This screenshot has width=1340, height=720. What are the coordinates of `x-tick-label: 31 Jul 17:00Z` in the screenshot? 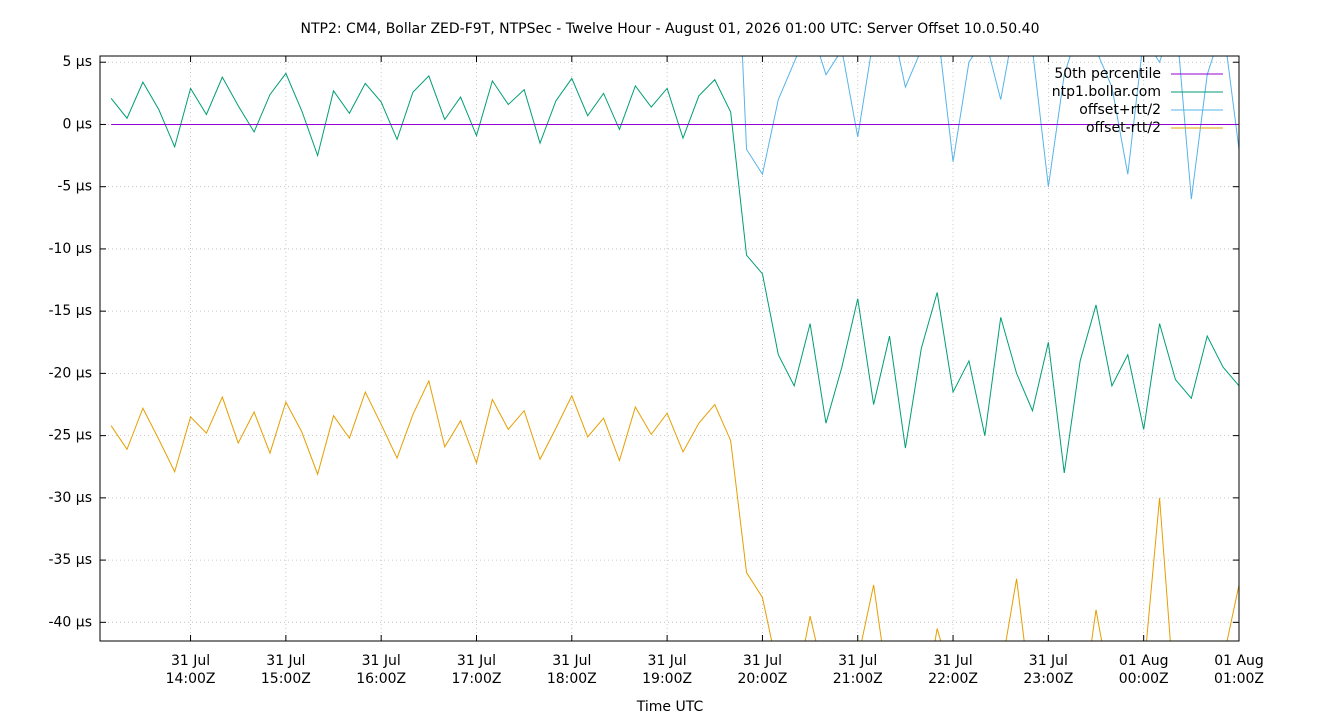 It's located at (477, 670).